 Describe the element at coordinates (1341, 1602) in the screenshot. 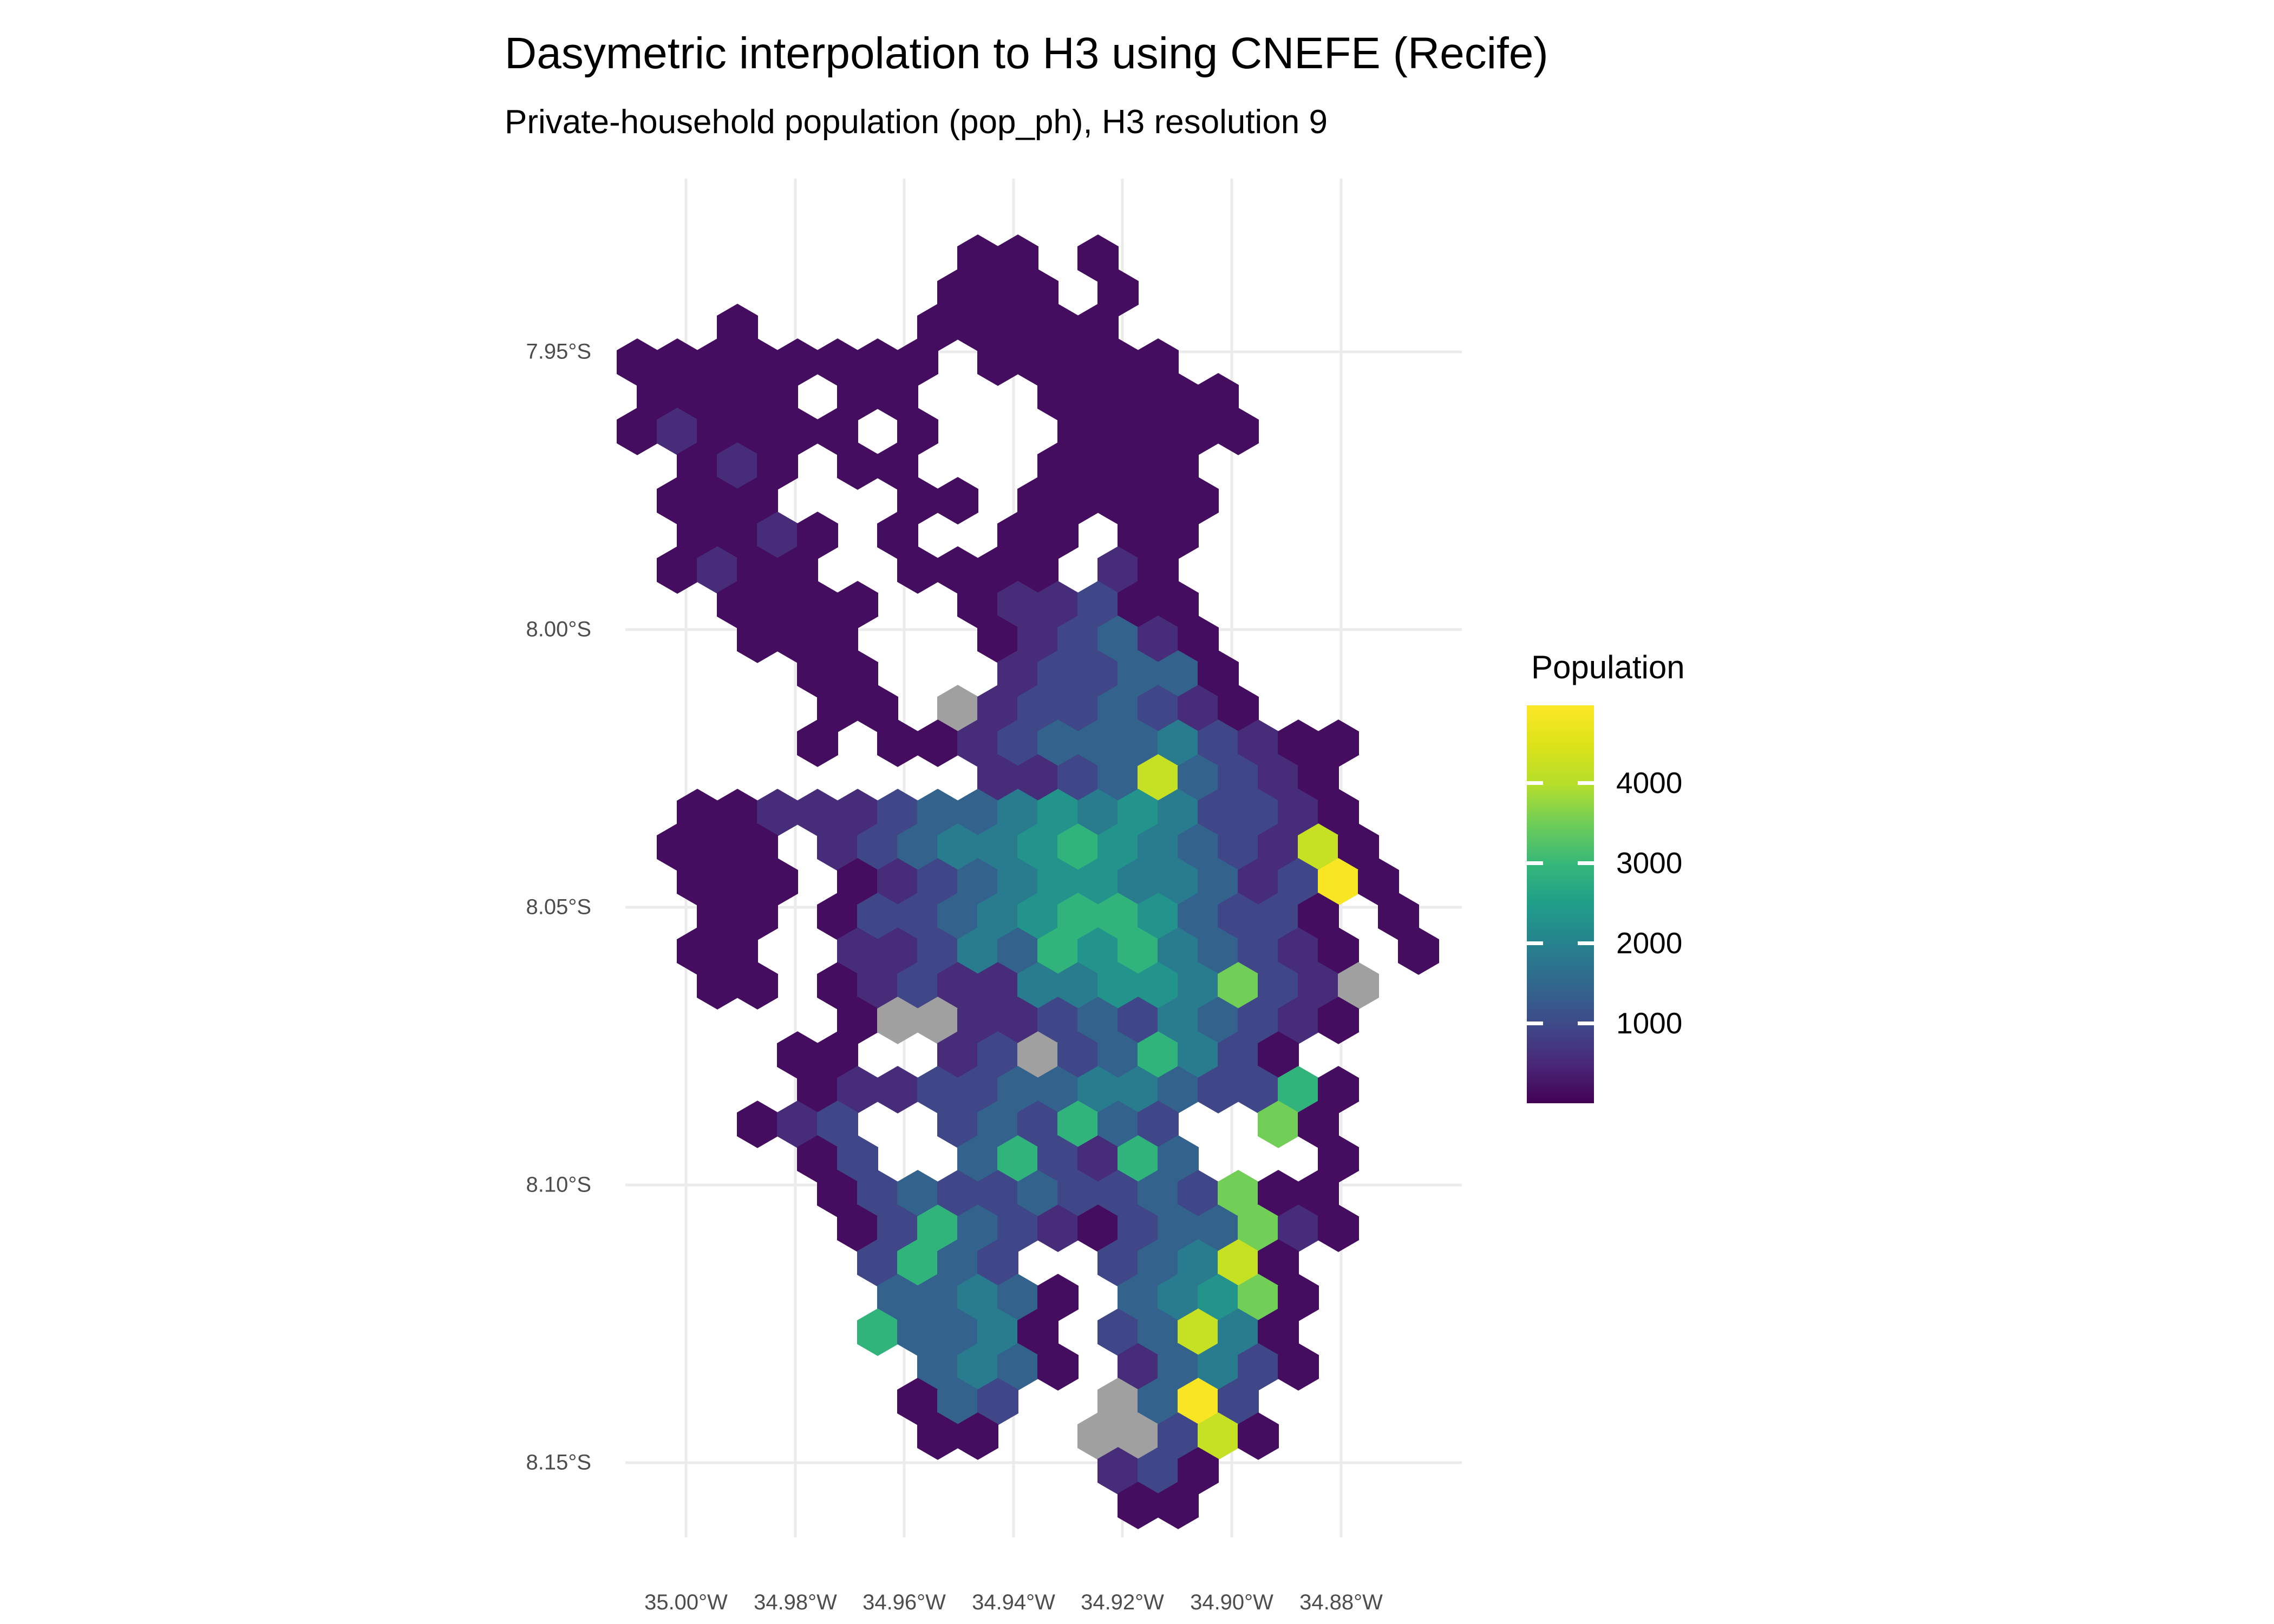

I see `x-tick-label: 34.88°W` at that location.